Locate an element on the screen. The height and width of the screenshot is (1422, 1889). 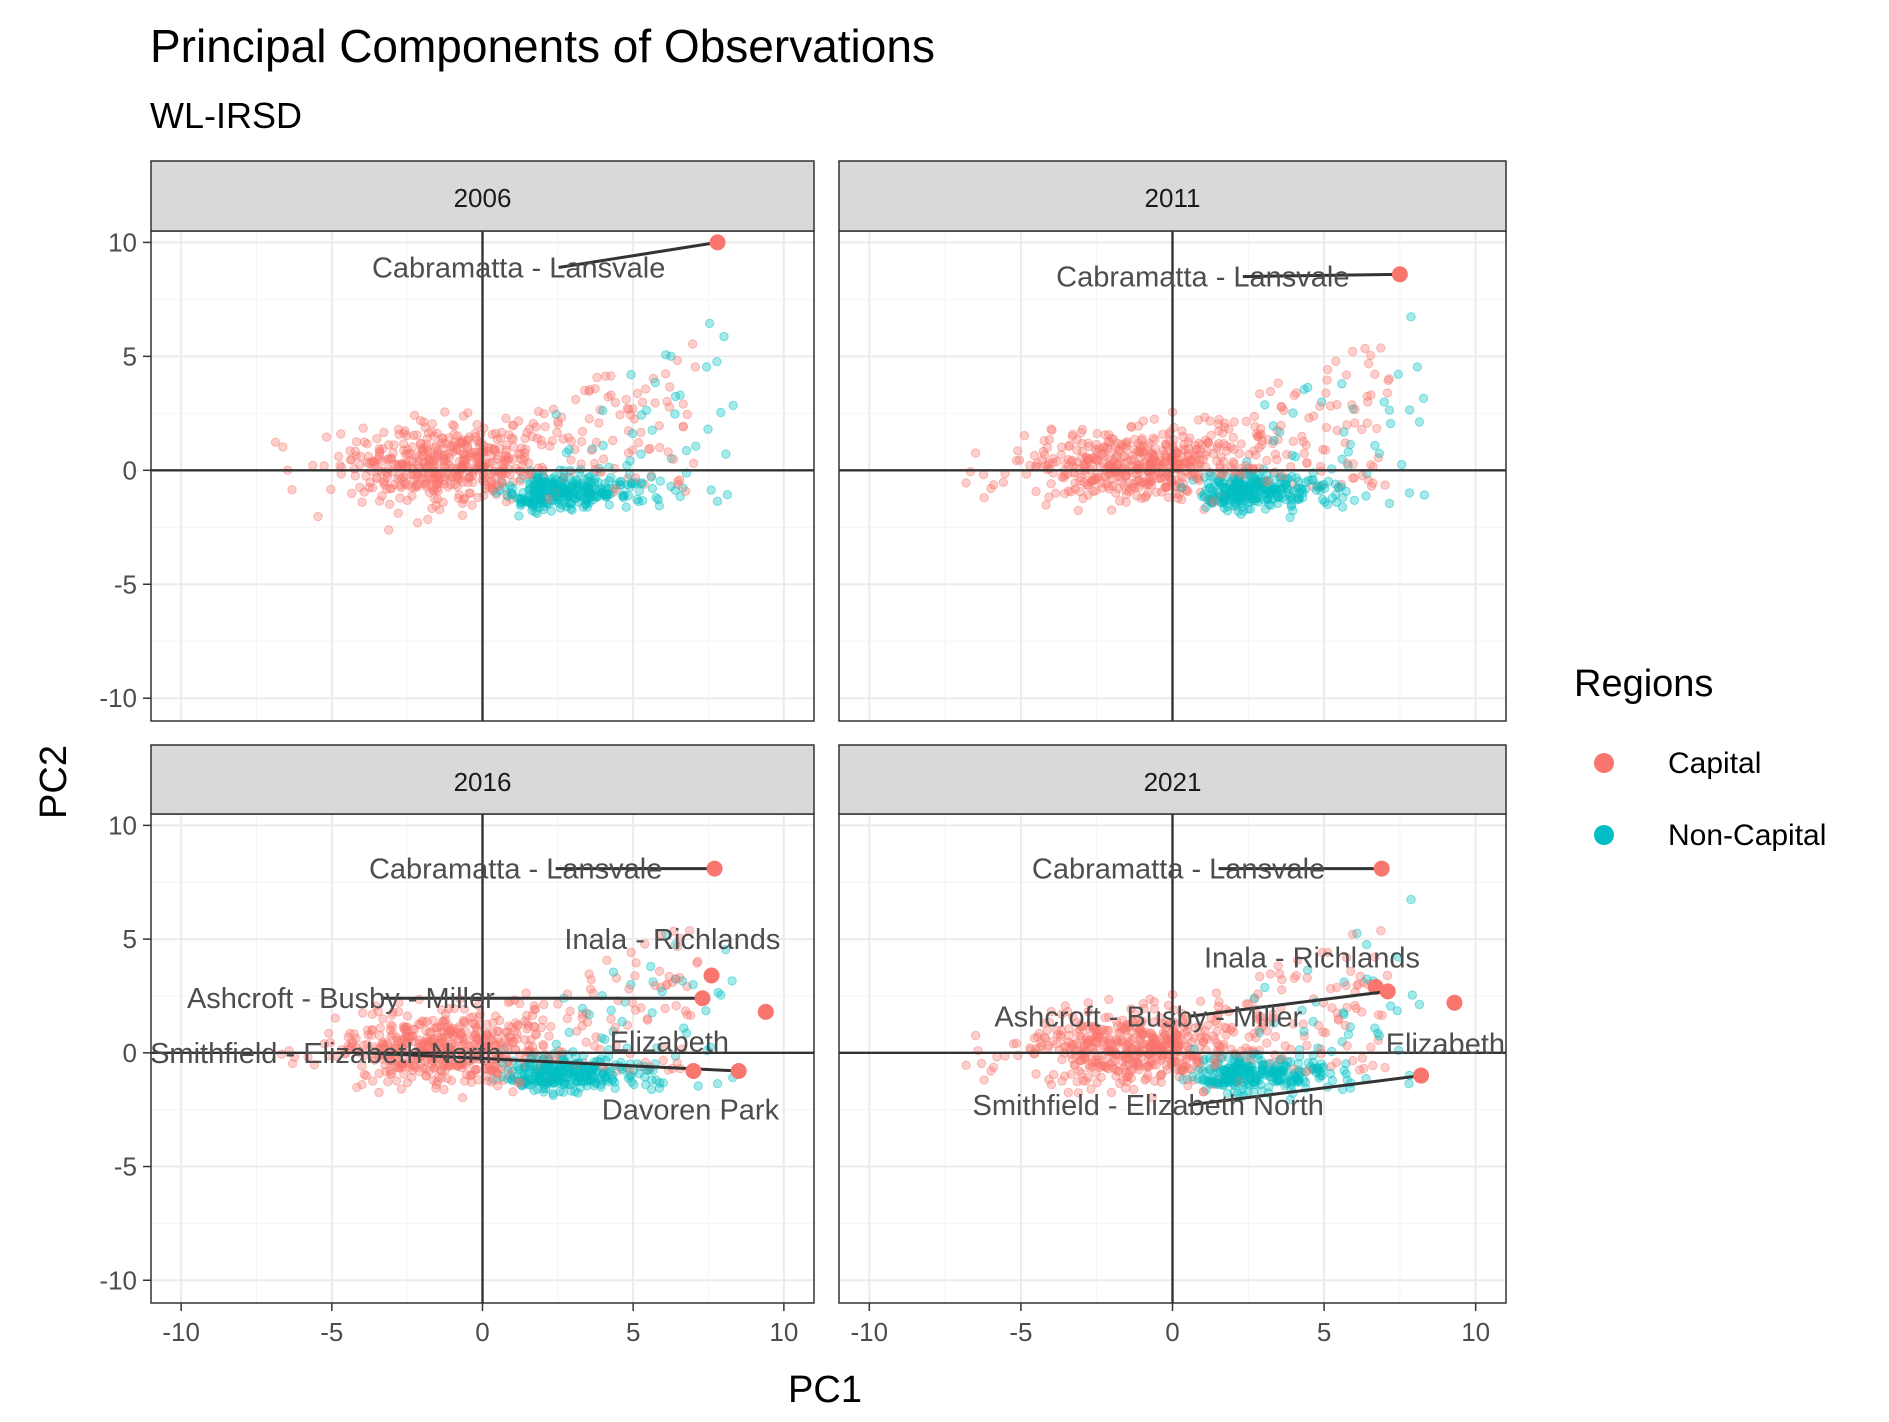
y-tick-label: 10 is located at coordinates (122, 825).